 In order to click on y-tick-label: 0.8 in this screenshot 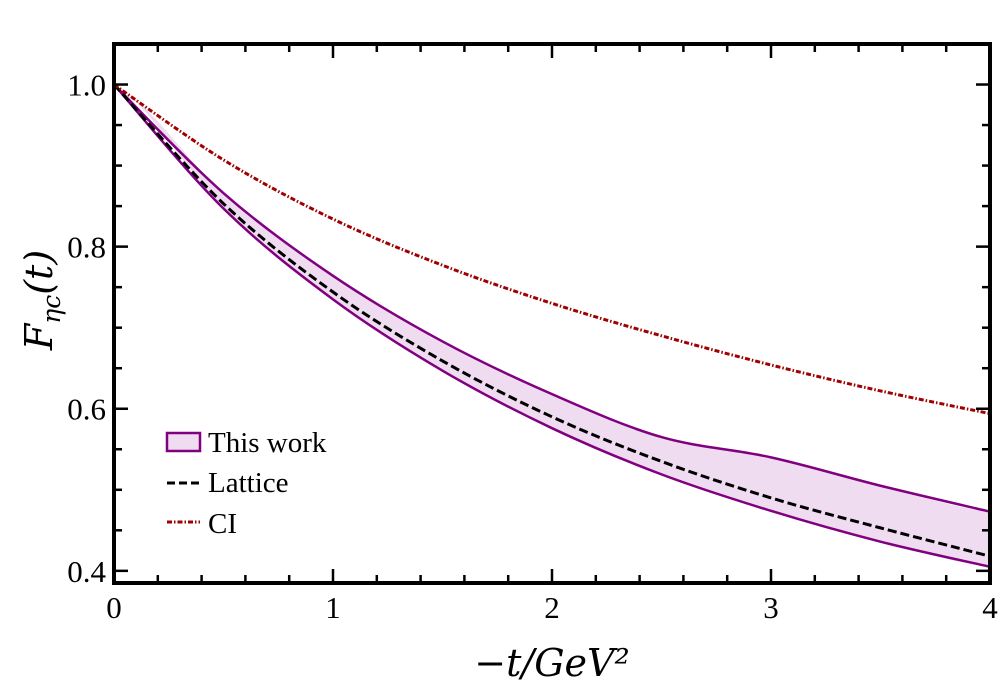, I will do `click(86, 247)`.